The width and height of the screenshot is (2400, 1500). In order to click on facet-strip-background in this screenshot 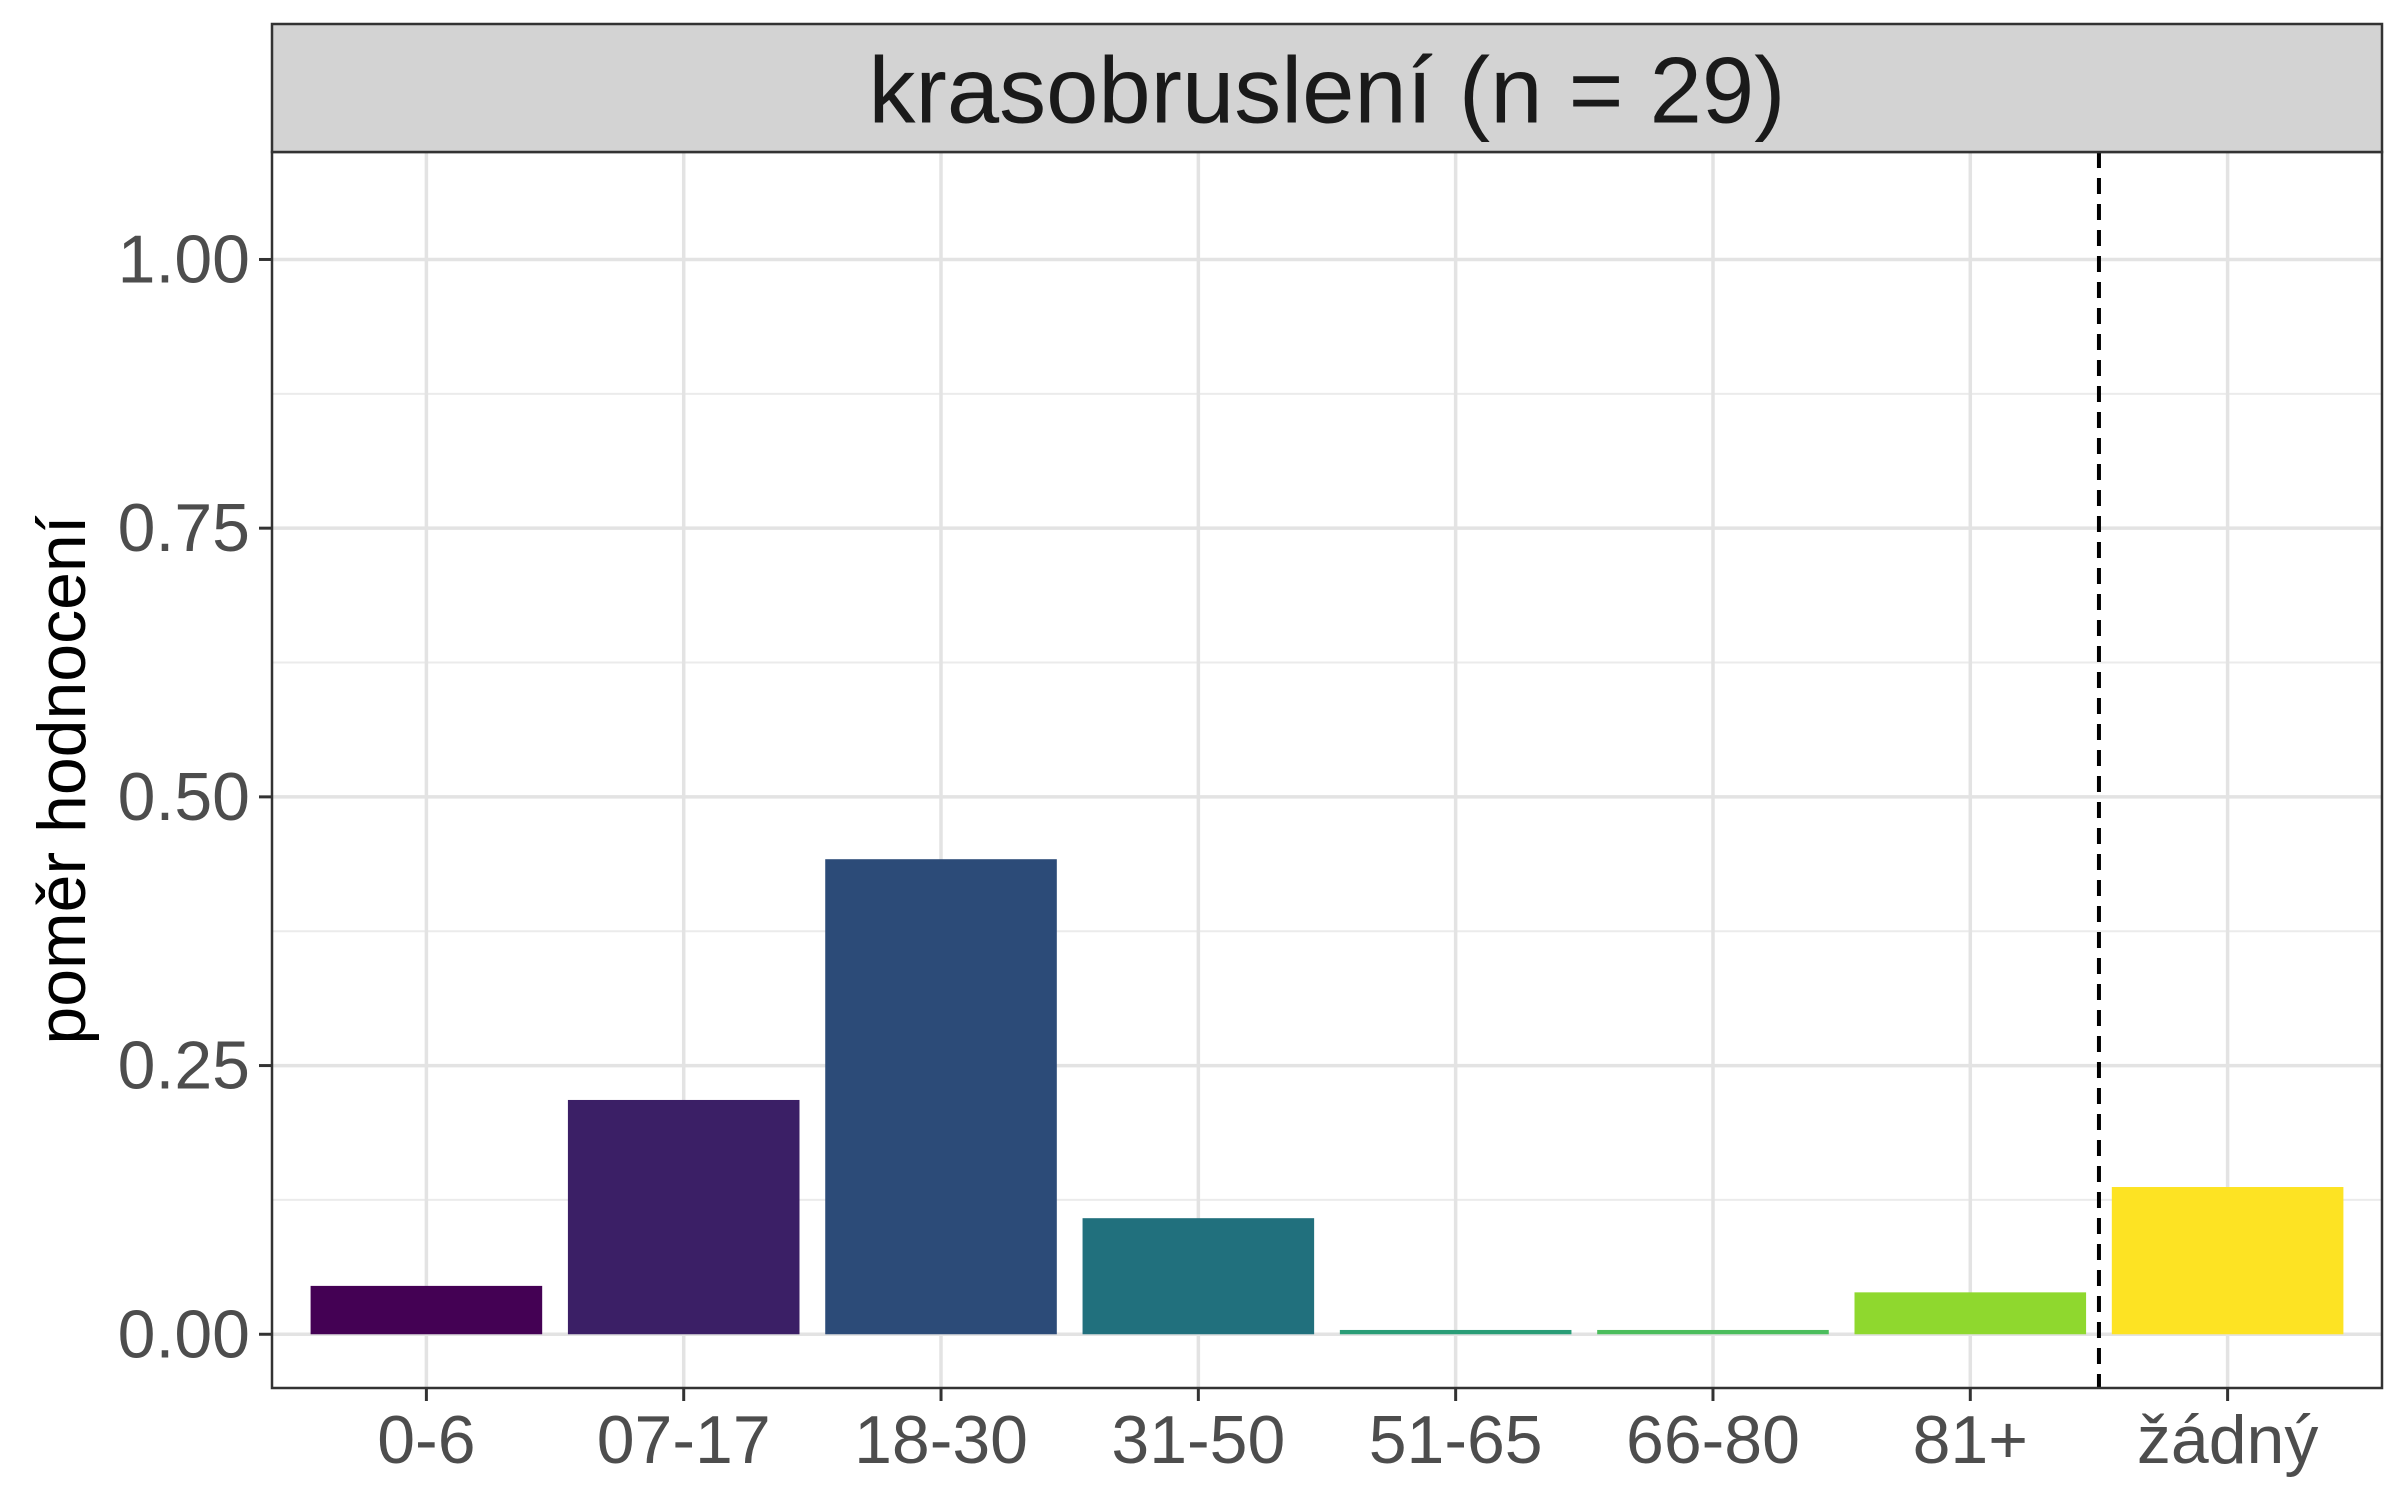, I will do `click(1327, 88)`.